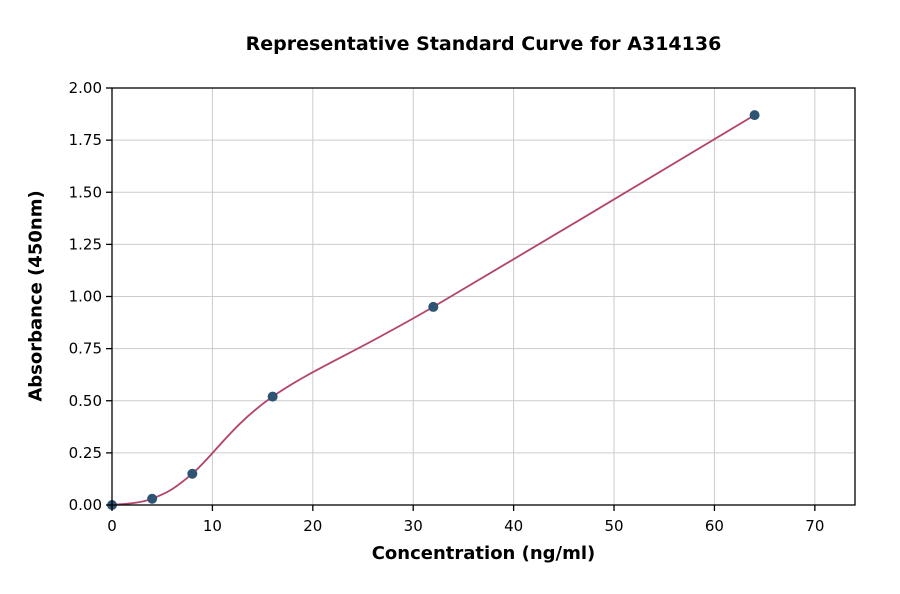  I want to click on x-tick-label: 10, so click(212, 526).